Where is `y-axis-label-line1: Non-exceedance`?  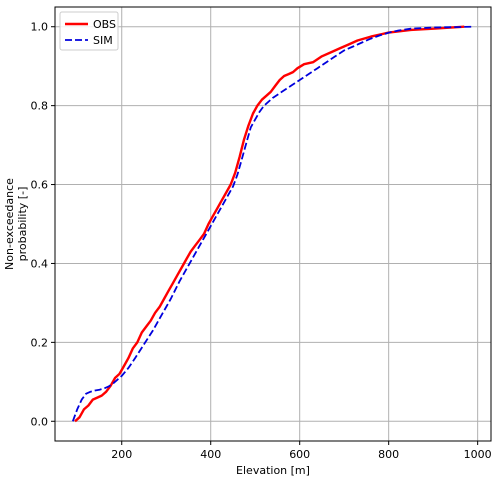
y-axis-label-line1: Non-exceedance is located at coordinates (9, 224).